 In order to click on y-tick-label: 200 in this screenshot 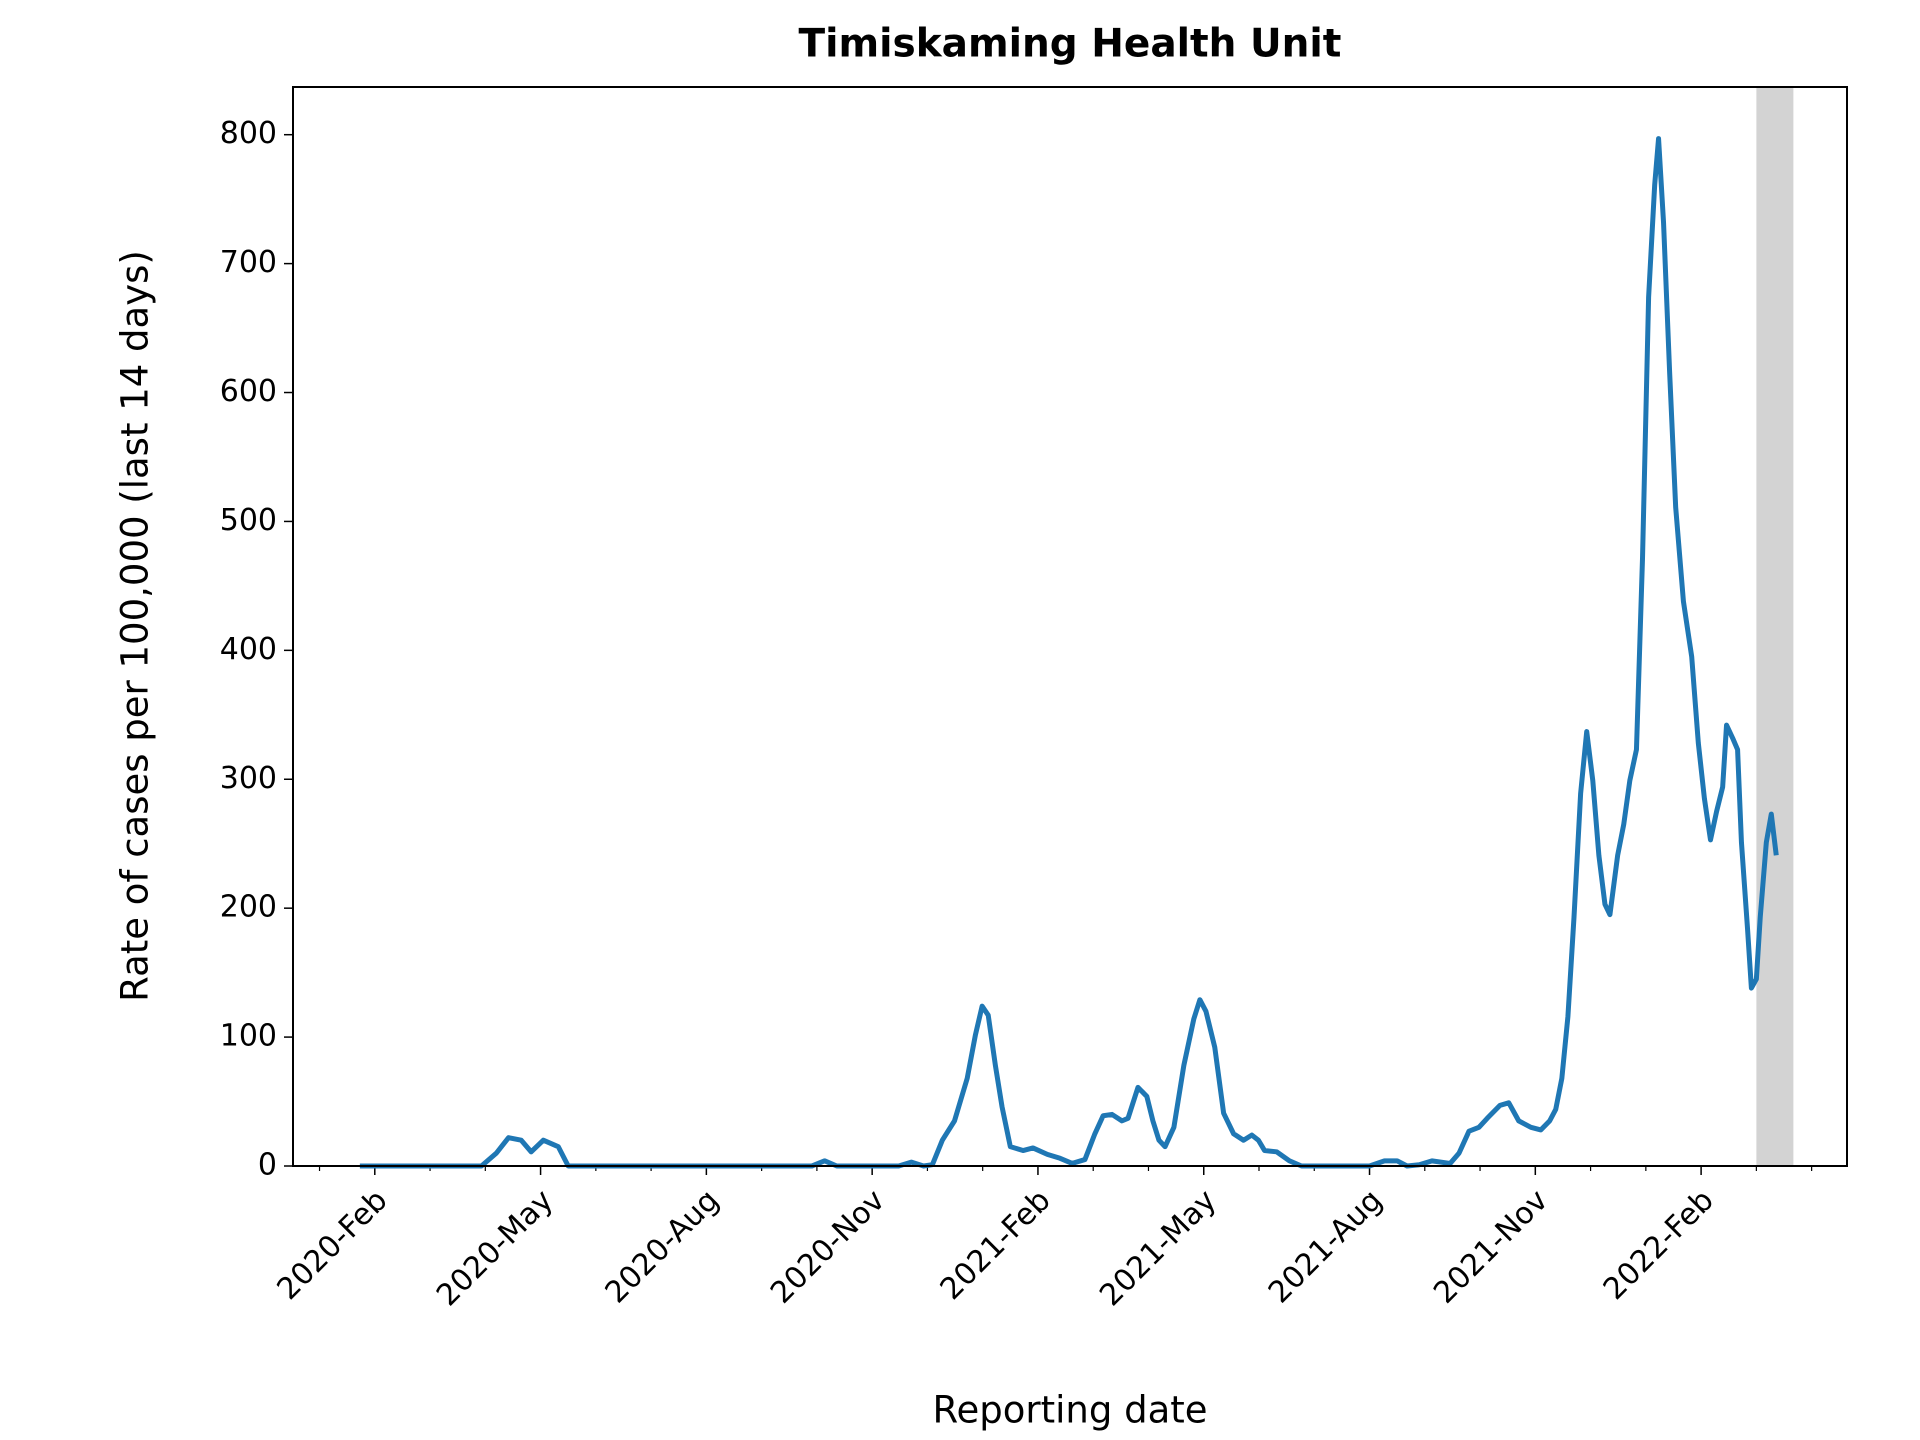, I will do `click(248, 907)`.